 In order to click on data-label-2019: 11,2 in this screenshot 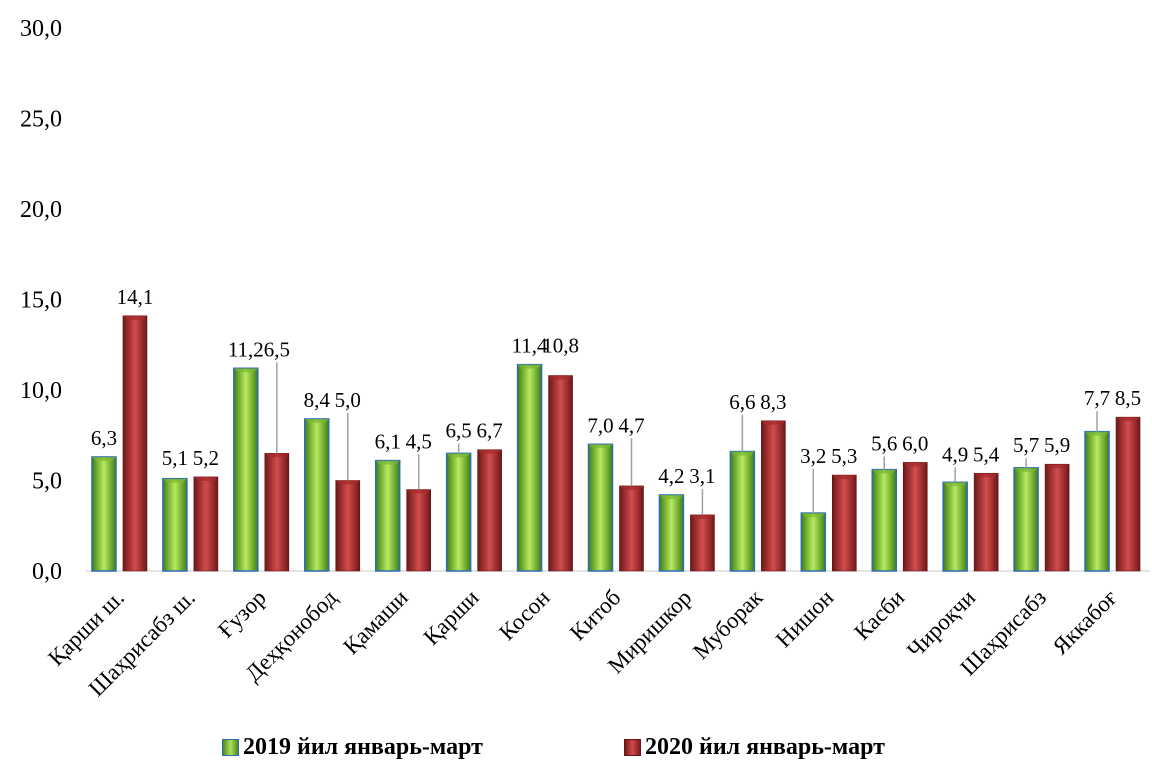, I will do `click(246, 349)`.